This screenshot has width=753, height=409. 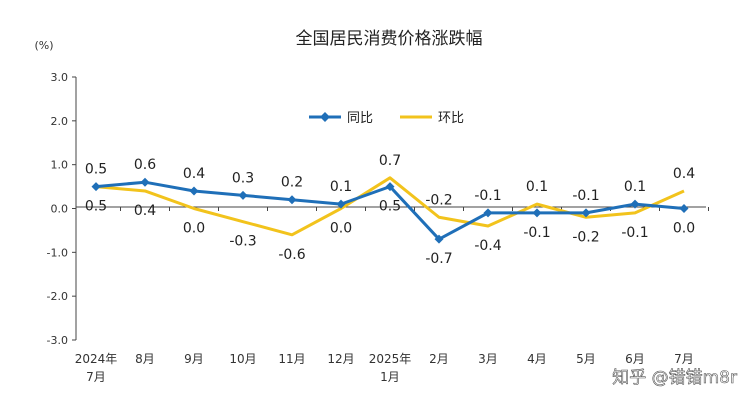 What do you see at coordinates (537, 359) in the screenshot?
I see `x-tick-label: 4月` at bounding box center [537, 359].